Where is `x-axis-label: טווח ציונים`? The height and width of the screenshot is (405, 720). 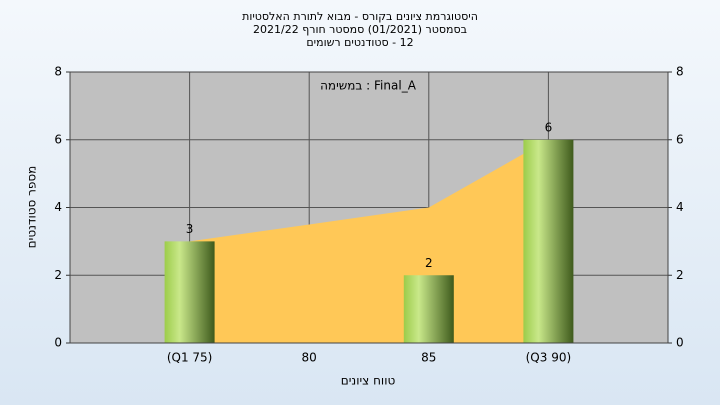
x-axis-label: טווח ציונים is located at coordinates (368, 381).